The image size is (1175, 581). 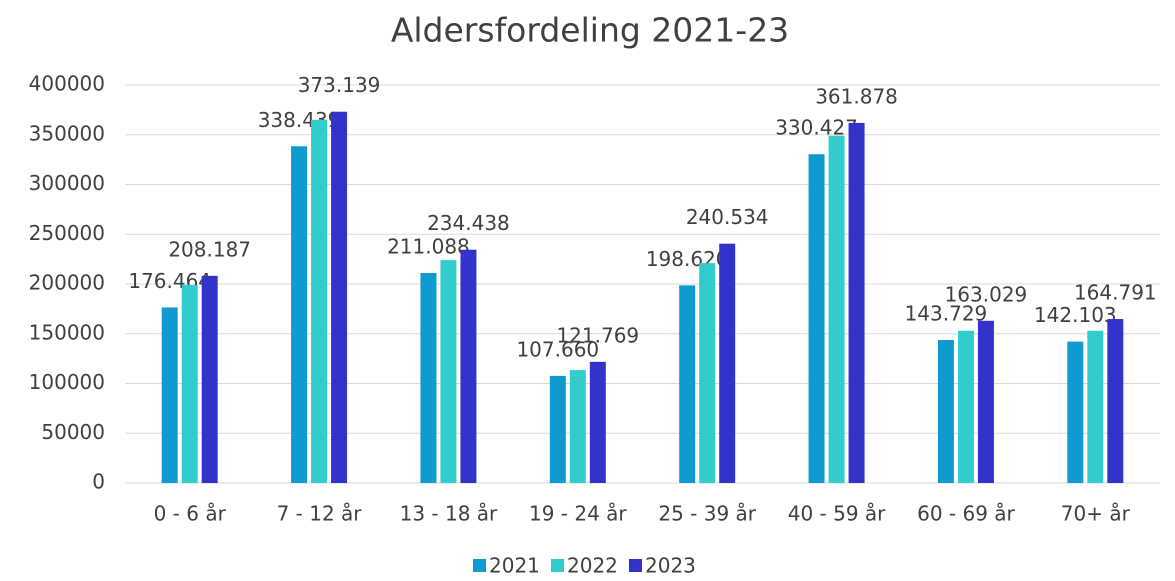 What do you see at coordinates (209, 249) in the screenshot?
I see `data-label: 208.187` at bounding box center [209, 249].